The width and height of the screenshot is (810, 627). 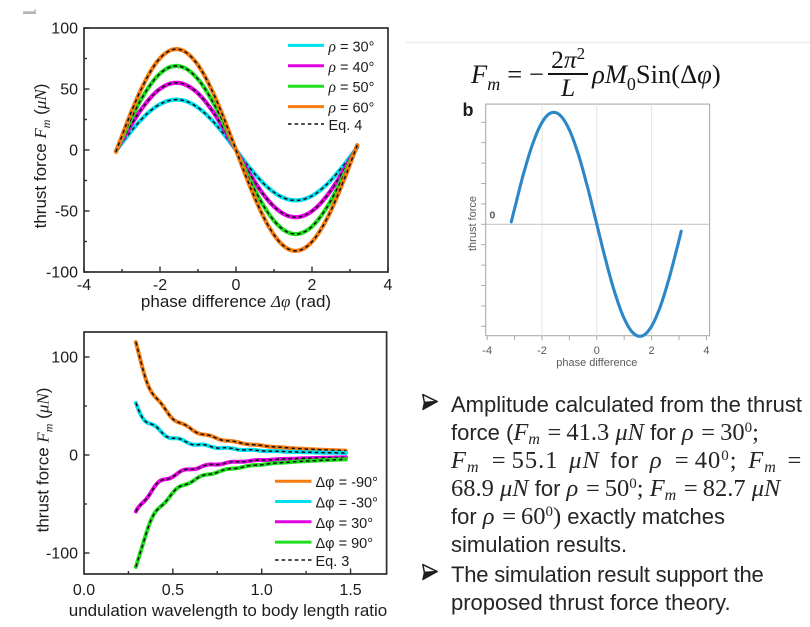 I want to click on svg-text: Δφ = 90°, so click(x=345, y=544).